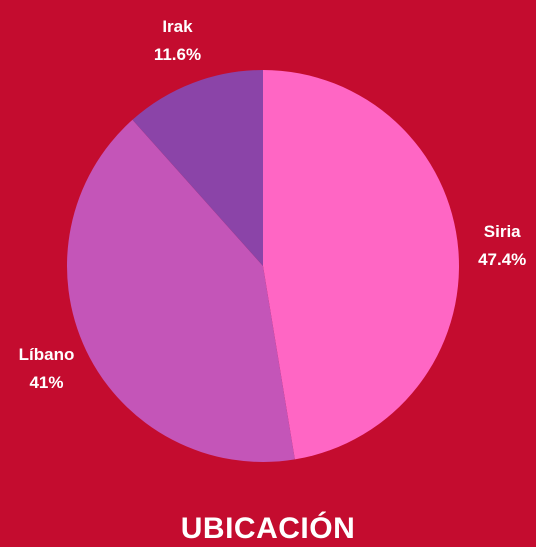  I want to click on slice-label: Siria, so click(502, 231).